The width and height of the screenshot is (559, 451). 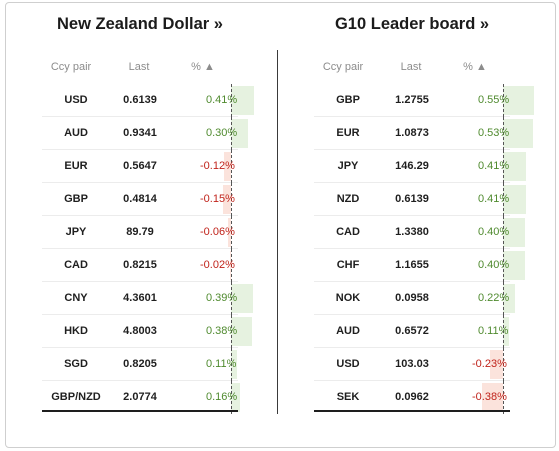 I want to click on table-row: CHF 1.1655 0.40%, so click(x=420, y=265).